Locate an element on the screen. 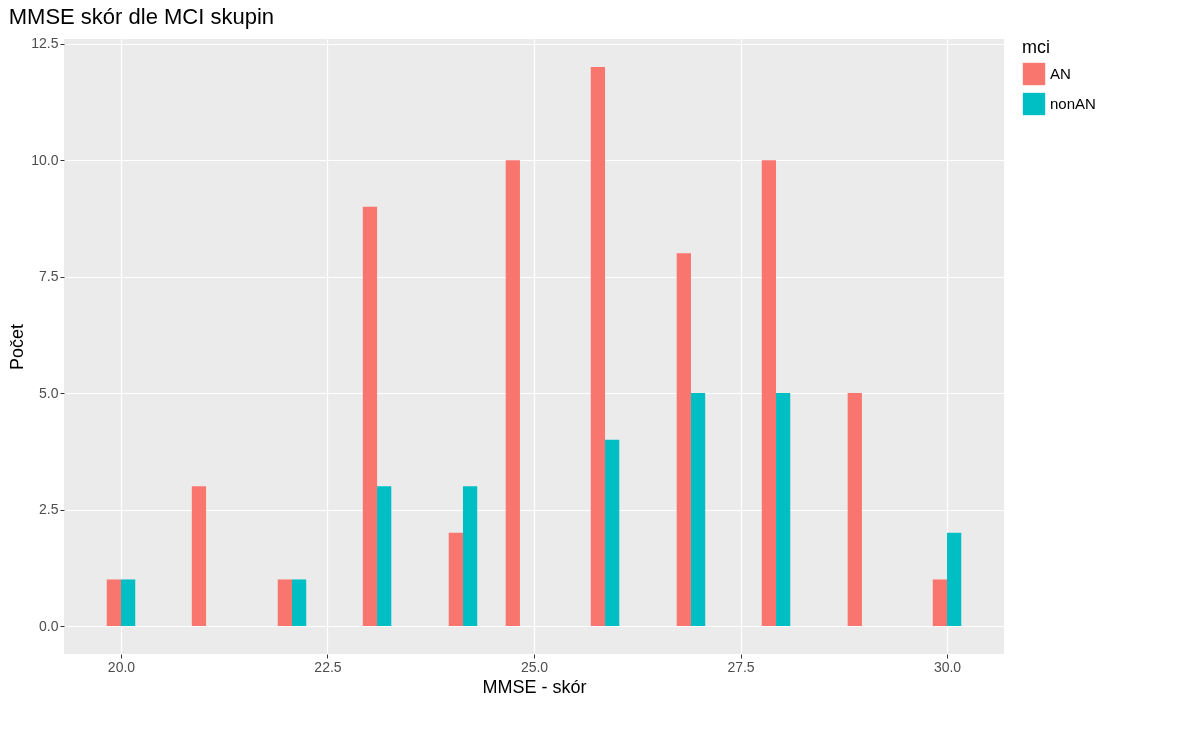 The image size is (1185, 733). x-tick-label: 20.0 is located at coordinates (121, 666).